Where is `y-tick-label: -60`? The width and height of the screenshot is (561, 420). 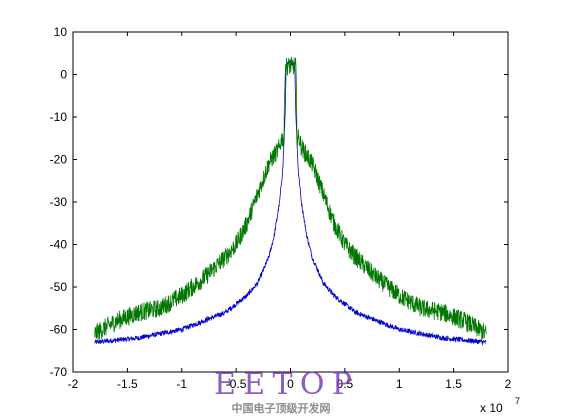
y-tick-label: -60 is located at coordinates (59, 330).